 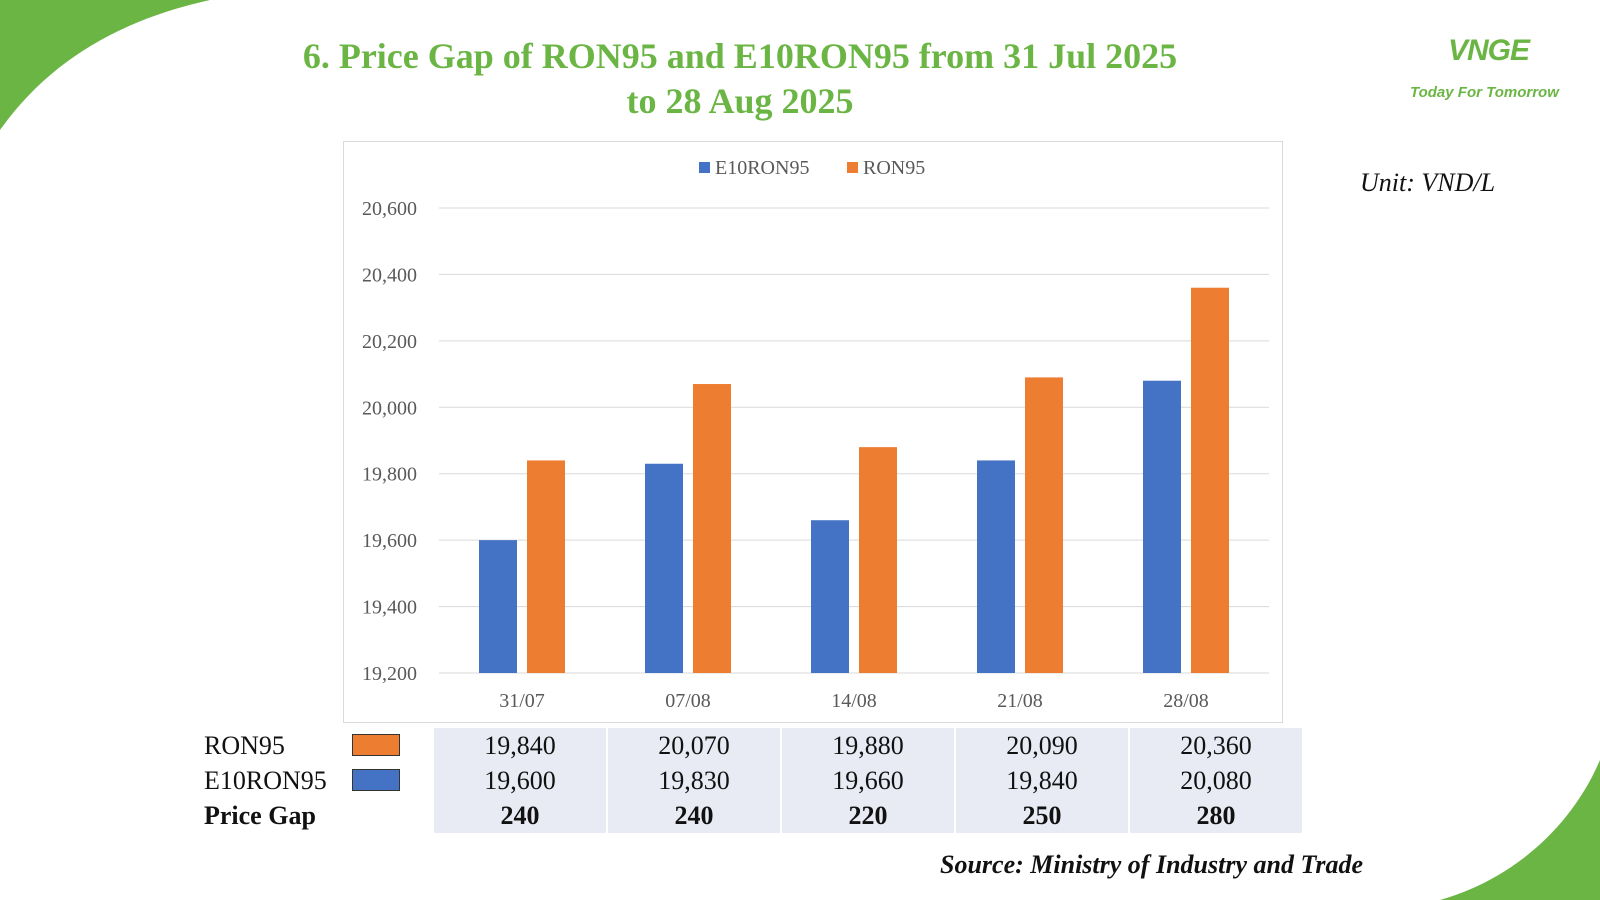 I want to click on y-tick-label: 19,800, so click(x=389, y=475).